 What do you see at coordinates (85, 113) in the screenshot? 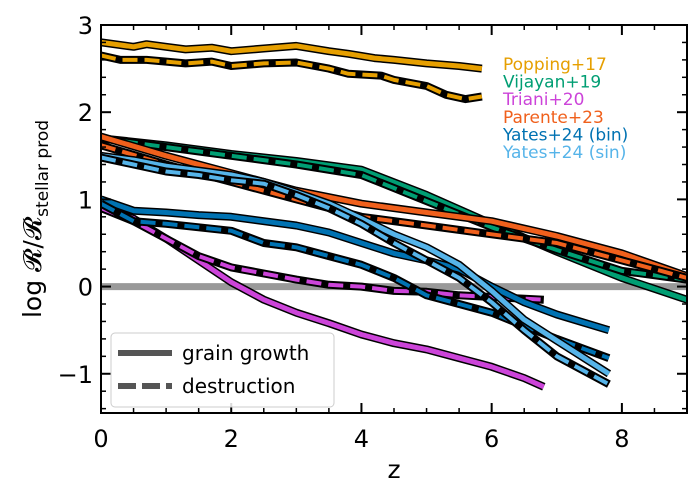
I see `y-tick-label: 2` at bounding box center [85, 113].